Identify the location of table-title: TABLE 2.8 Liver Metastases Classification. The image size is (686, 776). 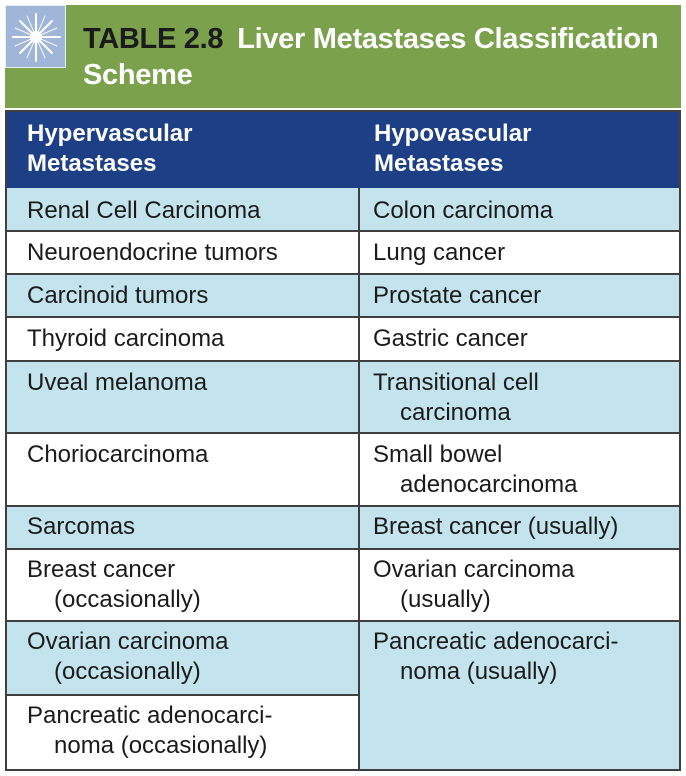
(371, 39).